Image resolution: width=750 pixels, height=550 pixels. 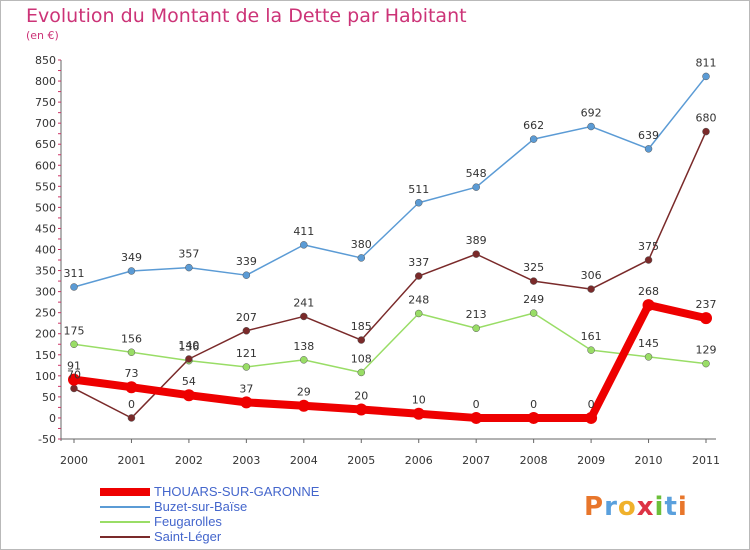 I want to click on data-label: 108, so click(x=361, y=358).